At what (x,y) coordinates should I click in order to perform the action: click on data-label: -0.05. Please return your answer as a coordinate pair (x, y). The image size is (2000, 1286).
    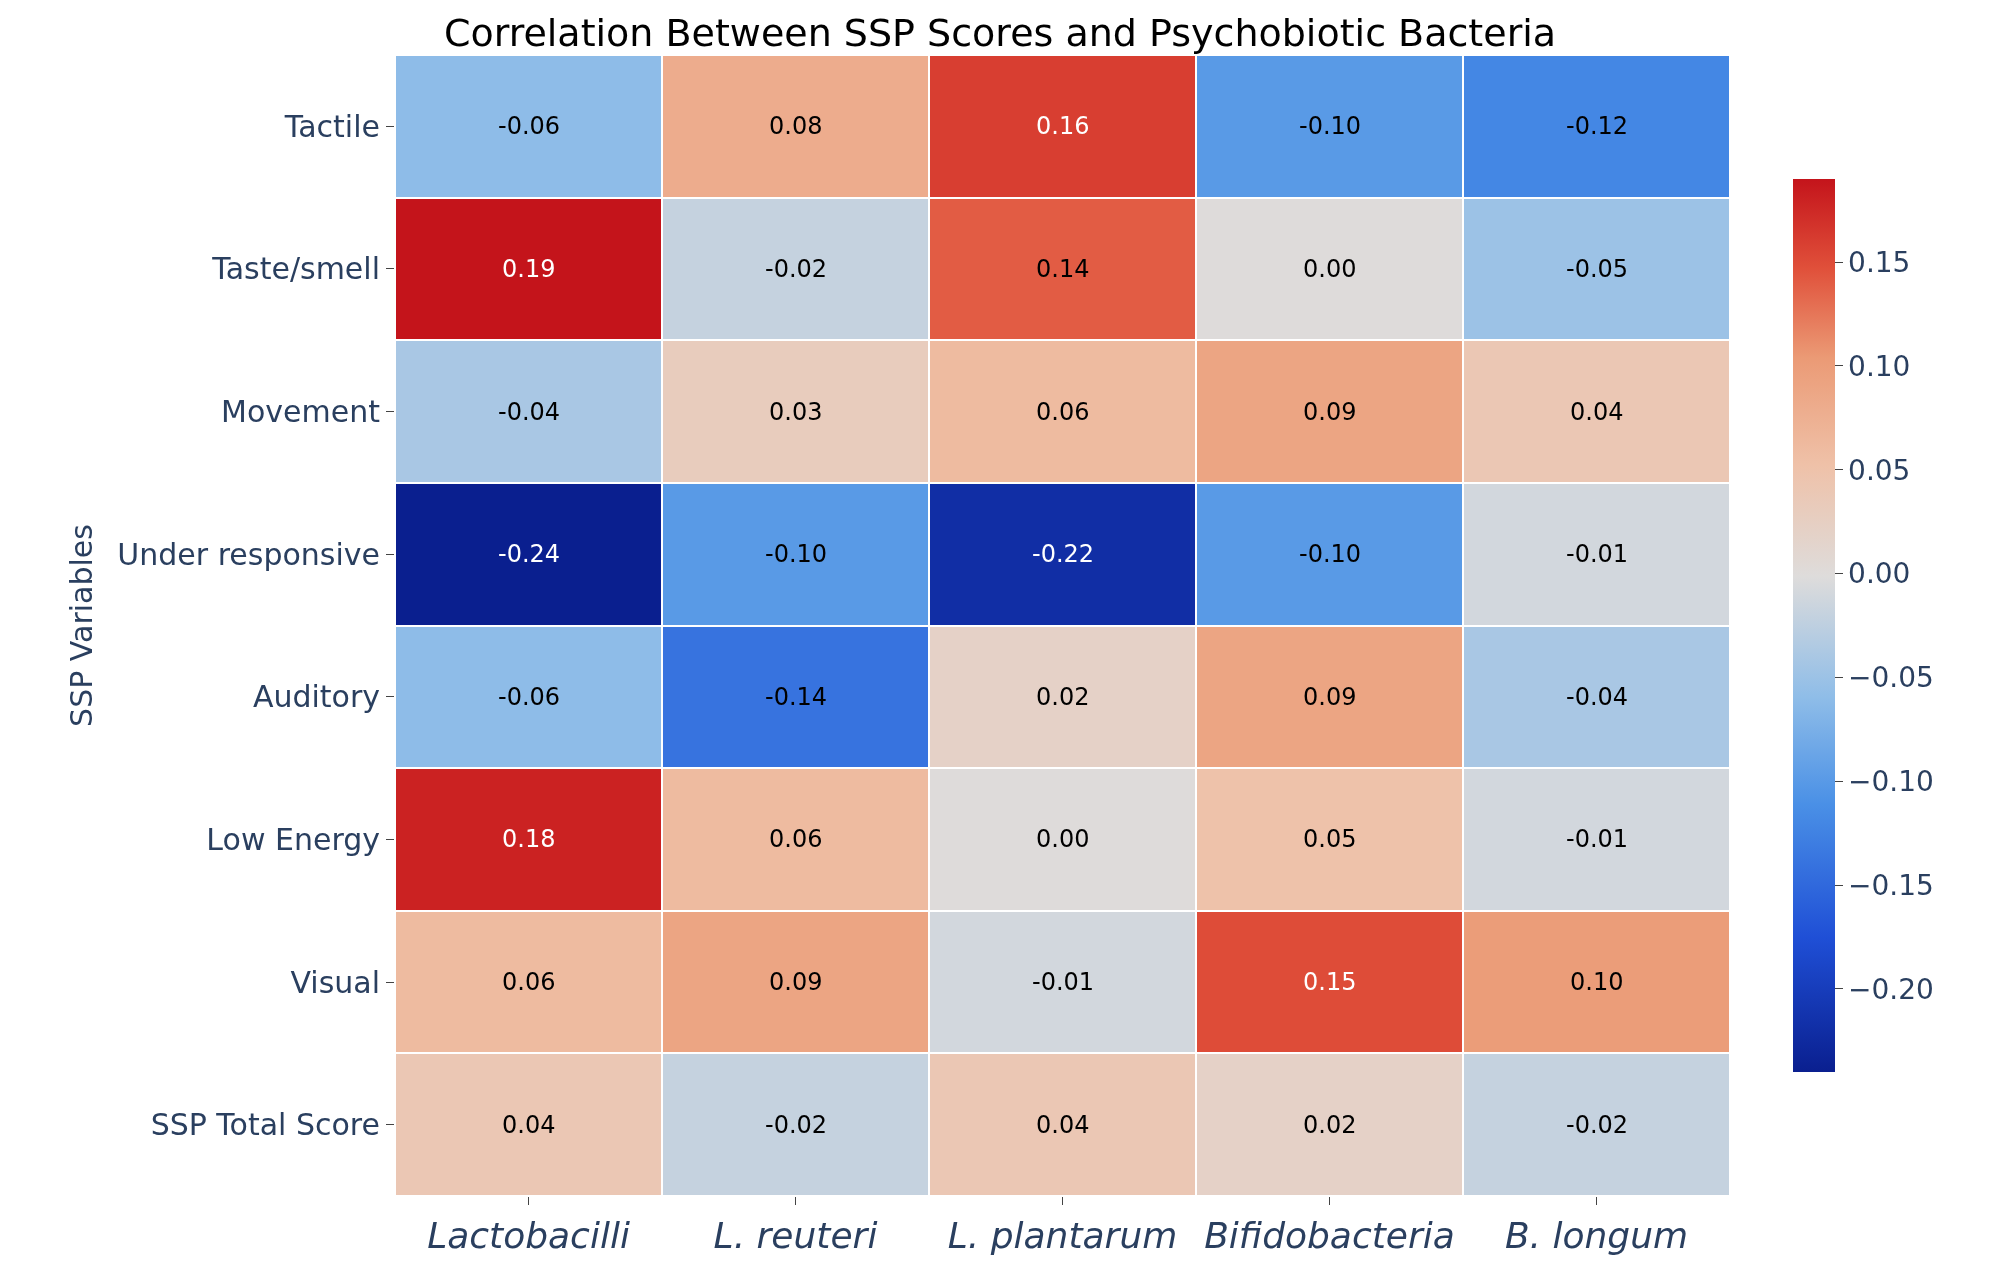
    Looking at the image, I should click on (1597, 269).